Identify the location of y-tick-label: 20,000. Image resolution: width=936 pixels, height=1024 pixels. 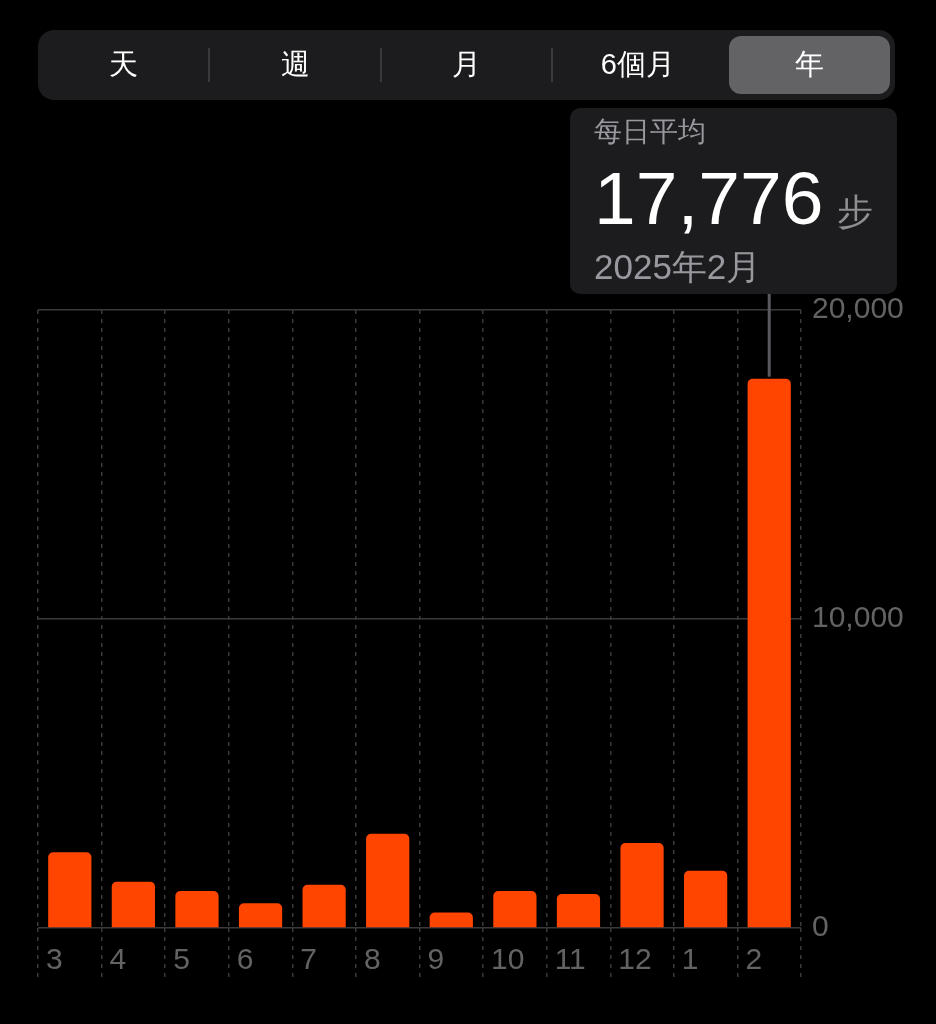
(858, 308).